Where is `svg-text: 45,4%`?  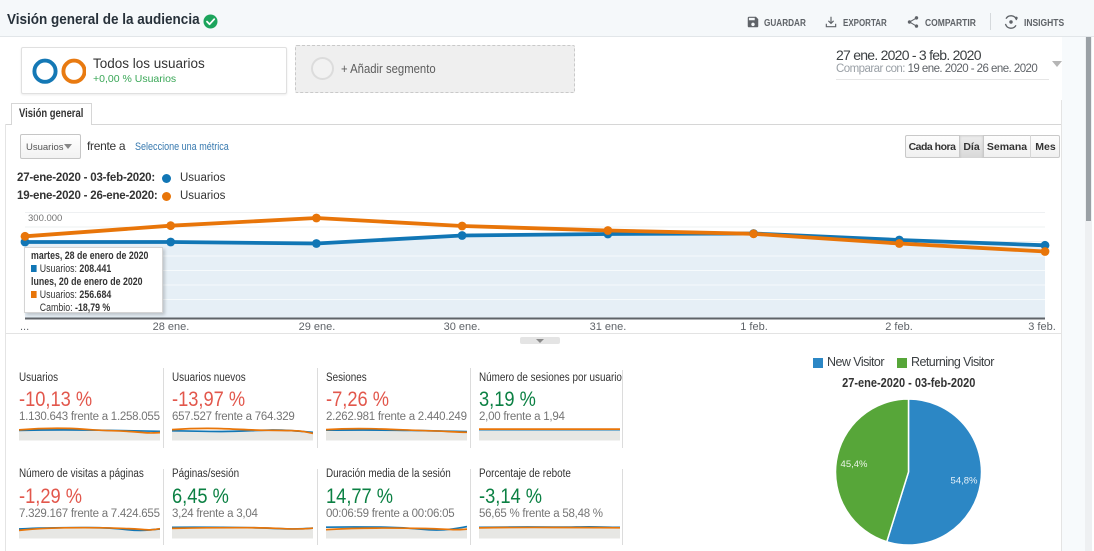
svg-text: 45,4% is located at coordinates (854, 464).